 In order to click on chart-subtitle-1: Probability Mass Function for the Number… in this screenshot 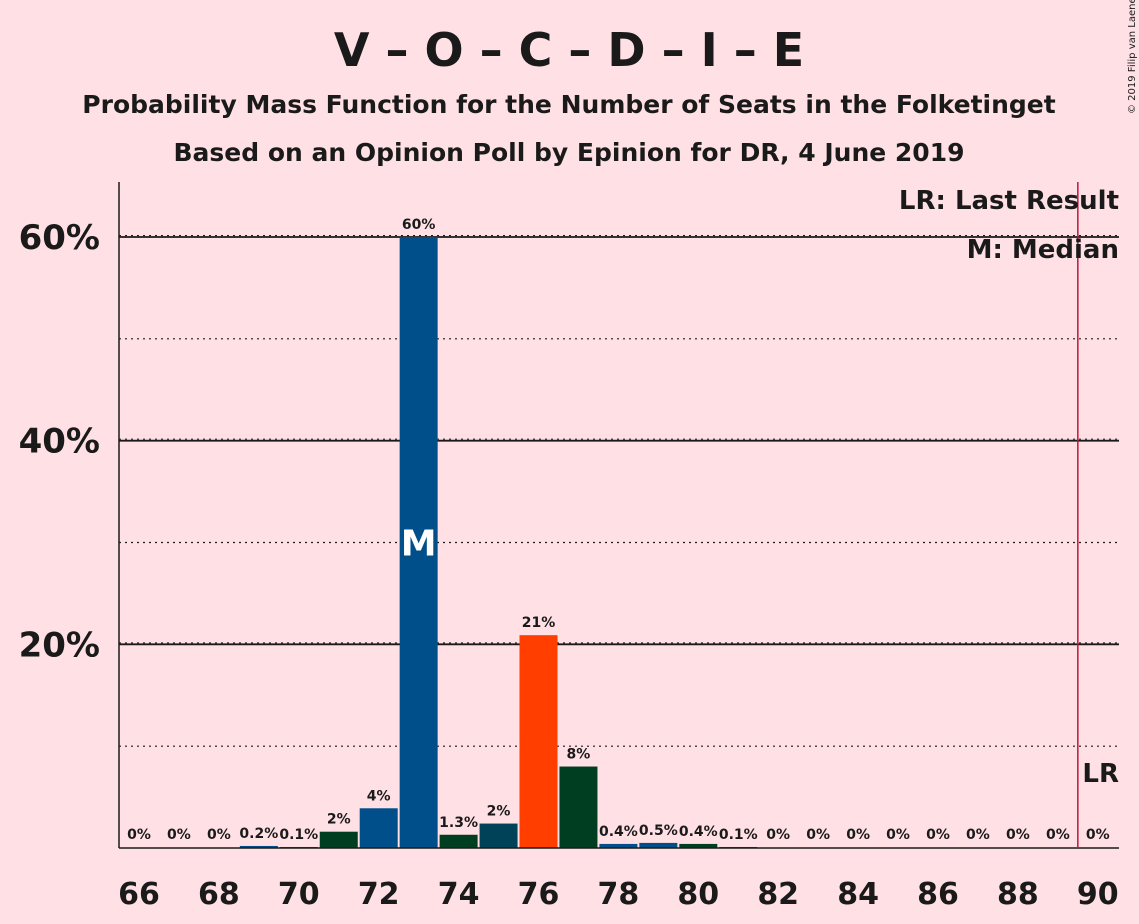, I will do `click(568, 104)`.